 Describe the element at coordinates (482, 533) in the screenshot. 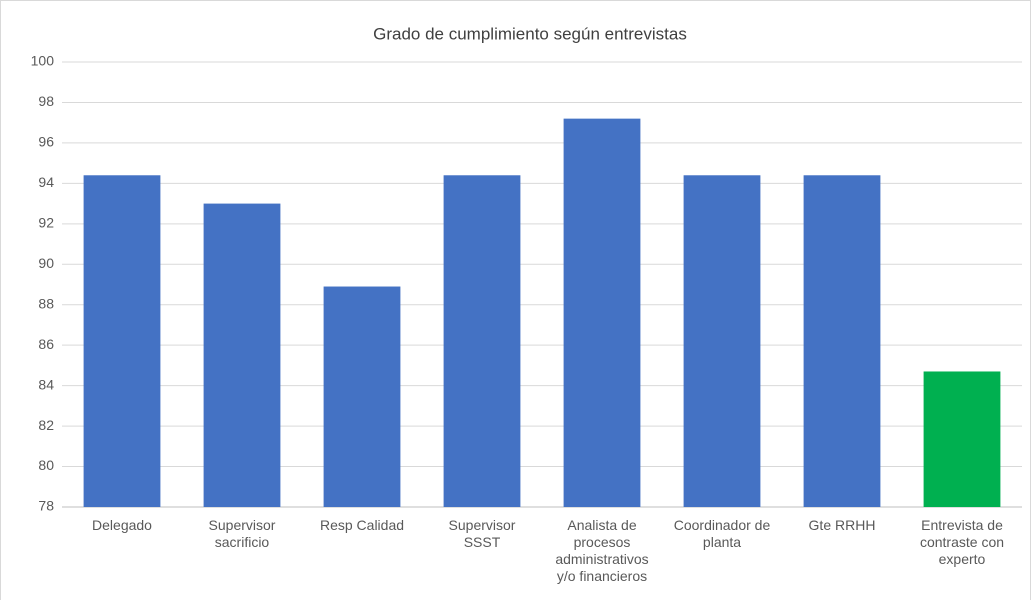

I see `x-tick-label: Supervisor SSST` at that location.